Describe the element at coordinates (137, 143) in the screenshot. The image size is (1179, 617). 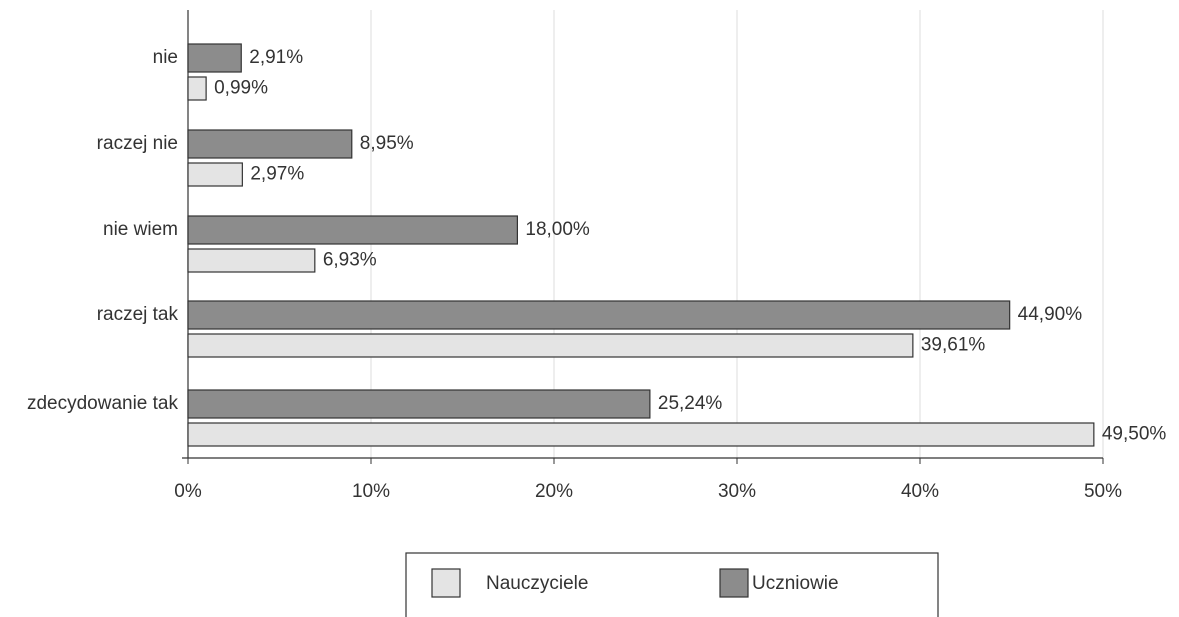
I see `y-tick-label: raczej nie` at that location.